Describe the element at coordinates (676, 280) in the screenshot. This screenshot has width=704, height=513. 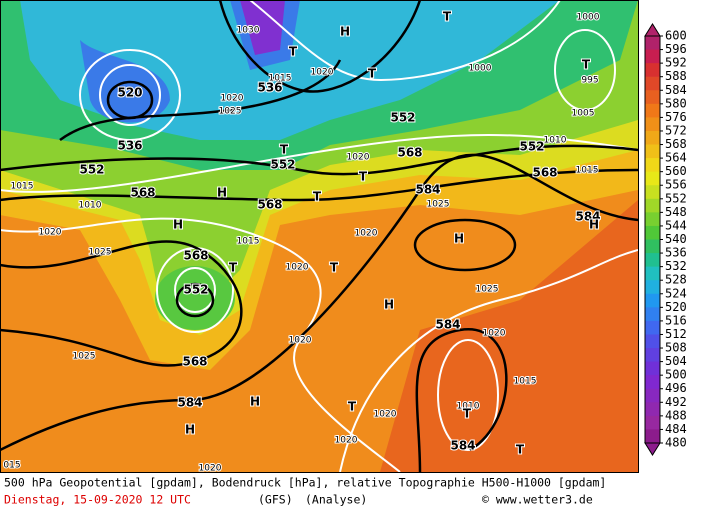
I see `colorbar-label: 528` at that location.